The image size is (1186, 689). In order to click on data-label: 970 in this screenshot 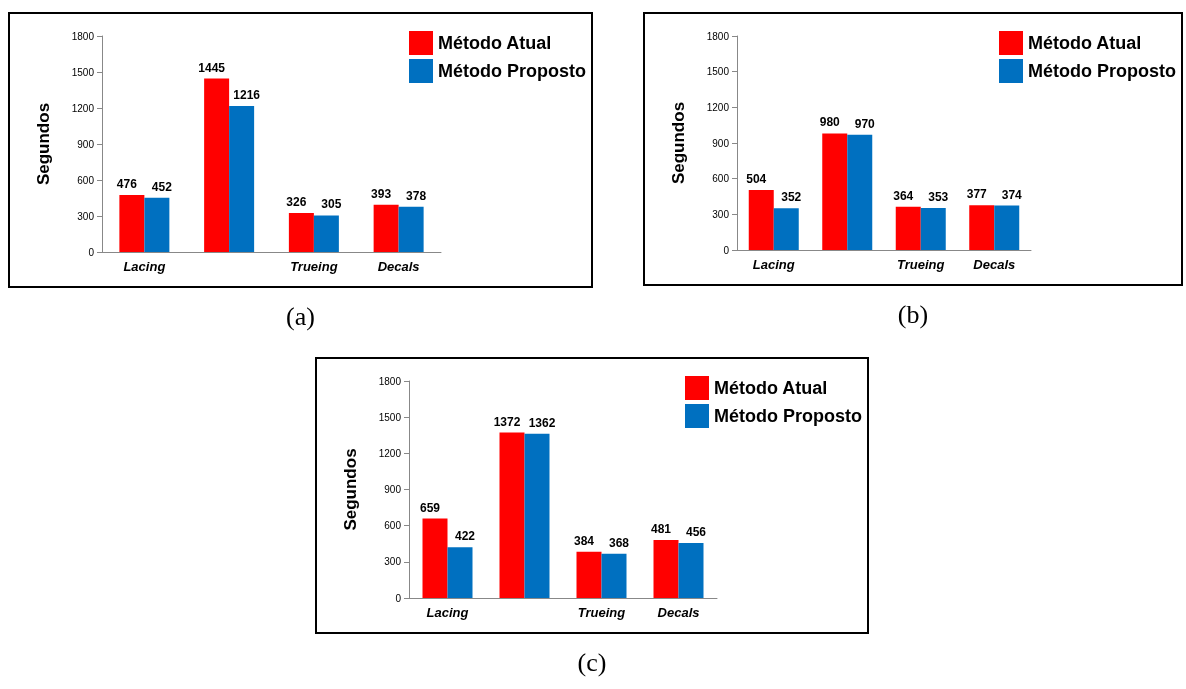, I will do `click(865, 123)`.